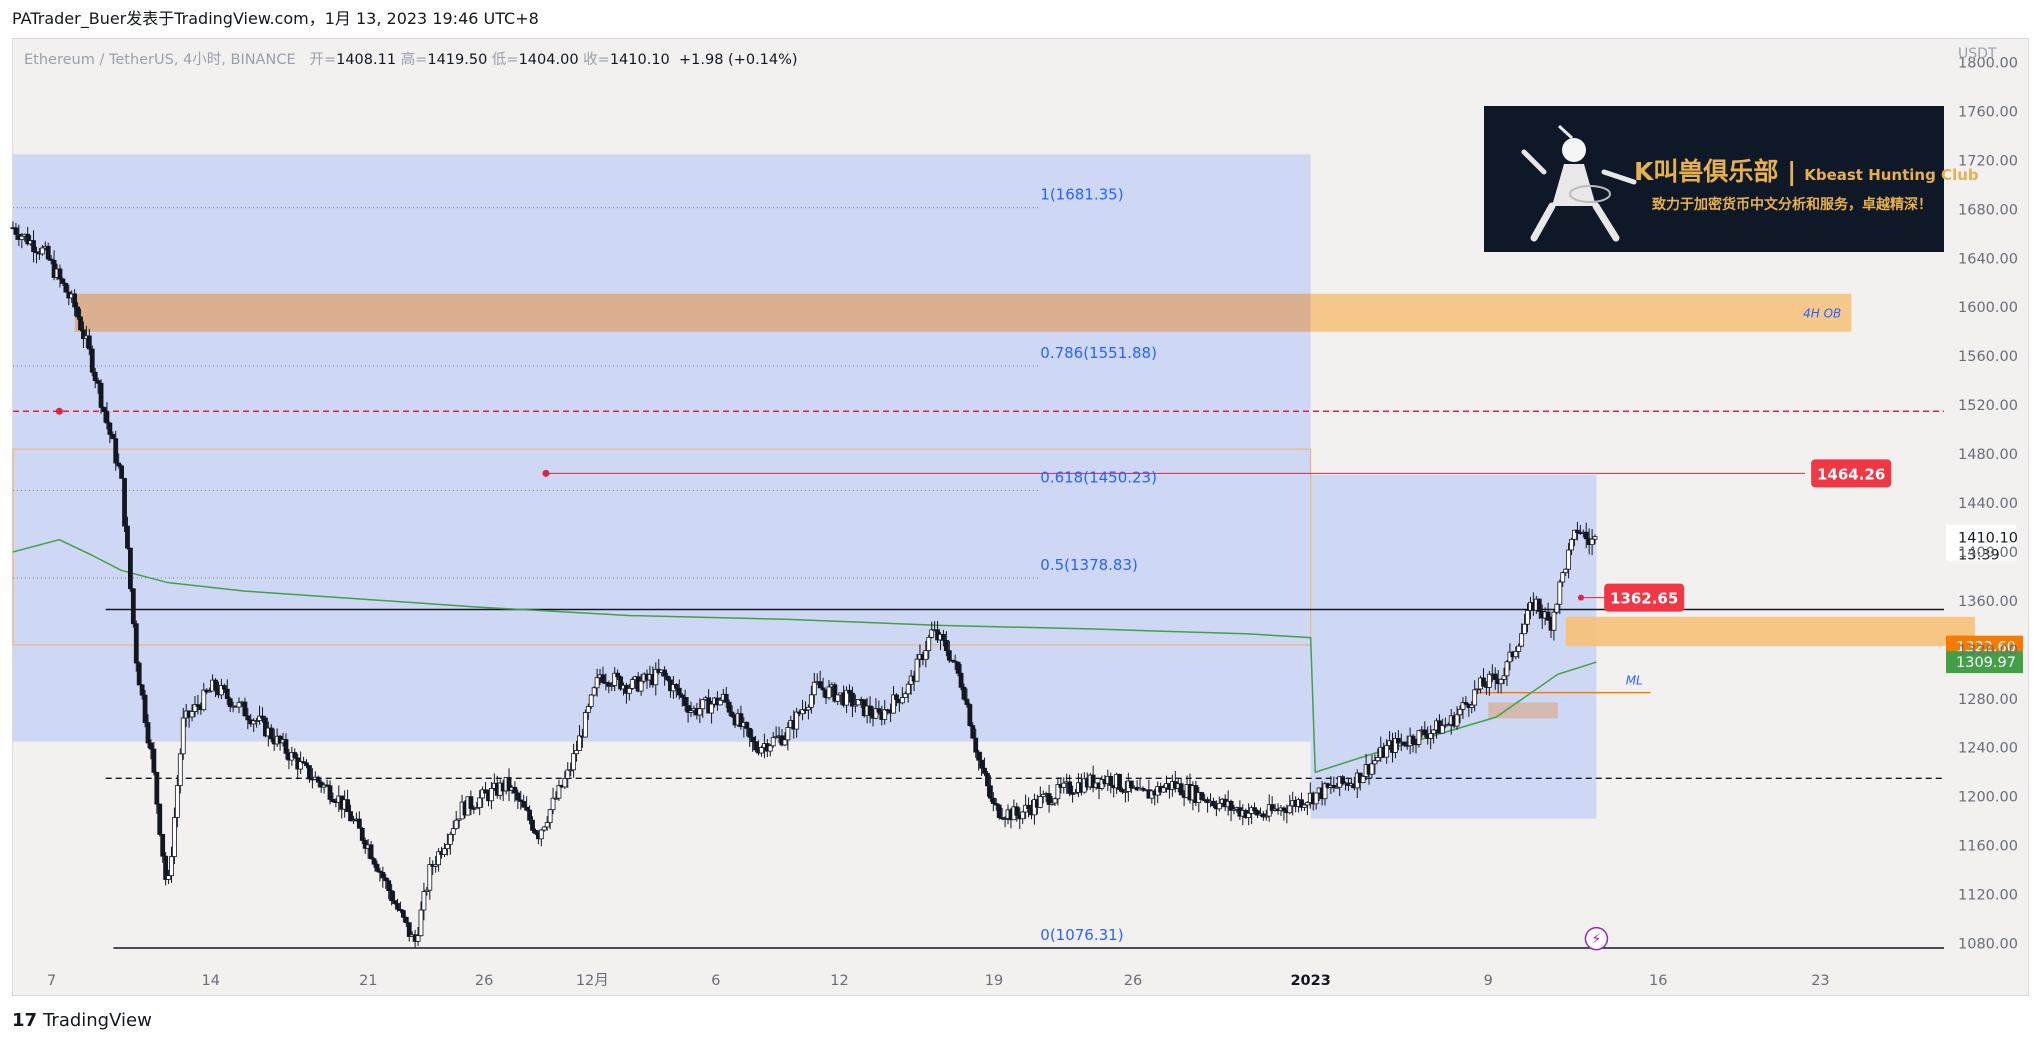 This screenshot has width=2042, height=1046. Describe the element at coordinates (1988, 896) in the screenshot. I see `y-tick-label: 1120.00` at that location.